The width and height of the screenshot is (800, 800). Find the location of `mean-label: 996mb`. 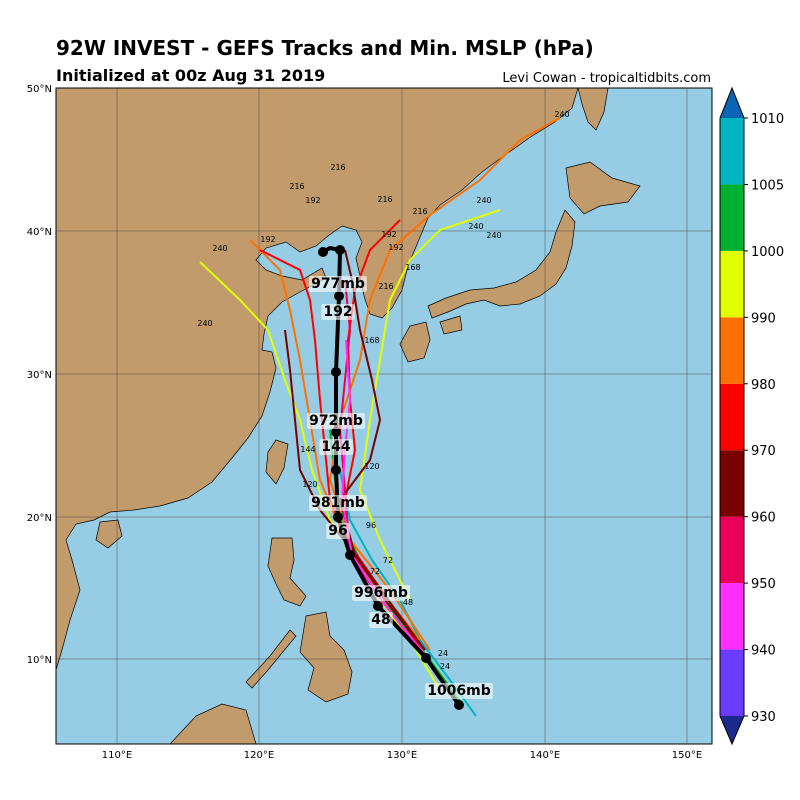

mean-label: 996mb is located at coordinates (381, 593).